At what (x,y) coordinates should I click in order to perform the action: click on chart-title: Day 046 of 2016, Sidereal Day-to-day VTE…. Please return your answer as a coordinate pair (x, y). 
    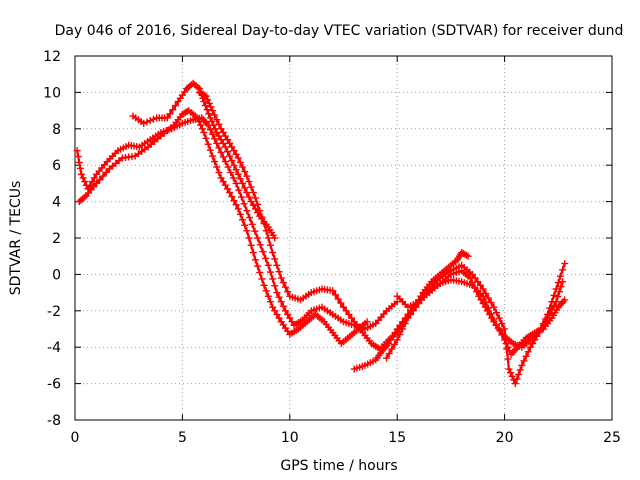
    Looking at the image, I should click on (339, 31).